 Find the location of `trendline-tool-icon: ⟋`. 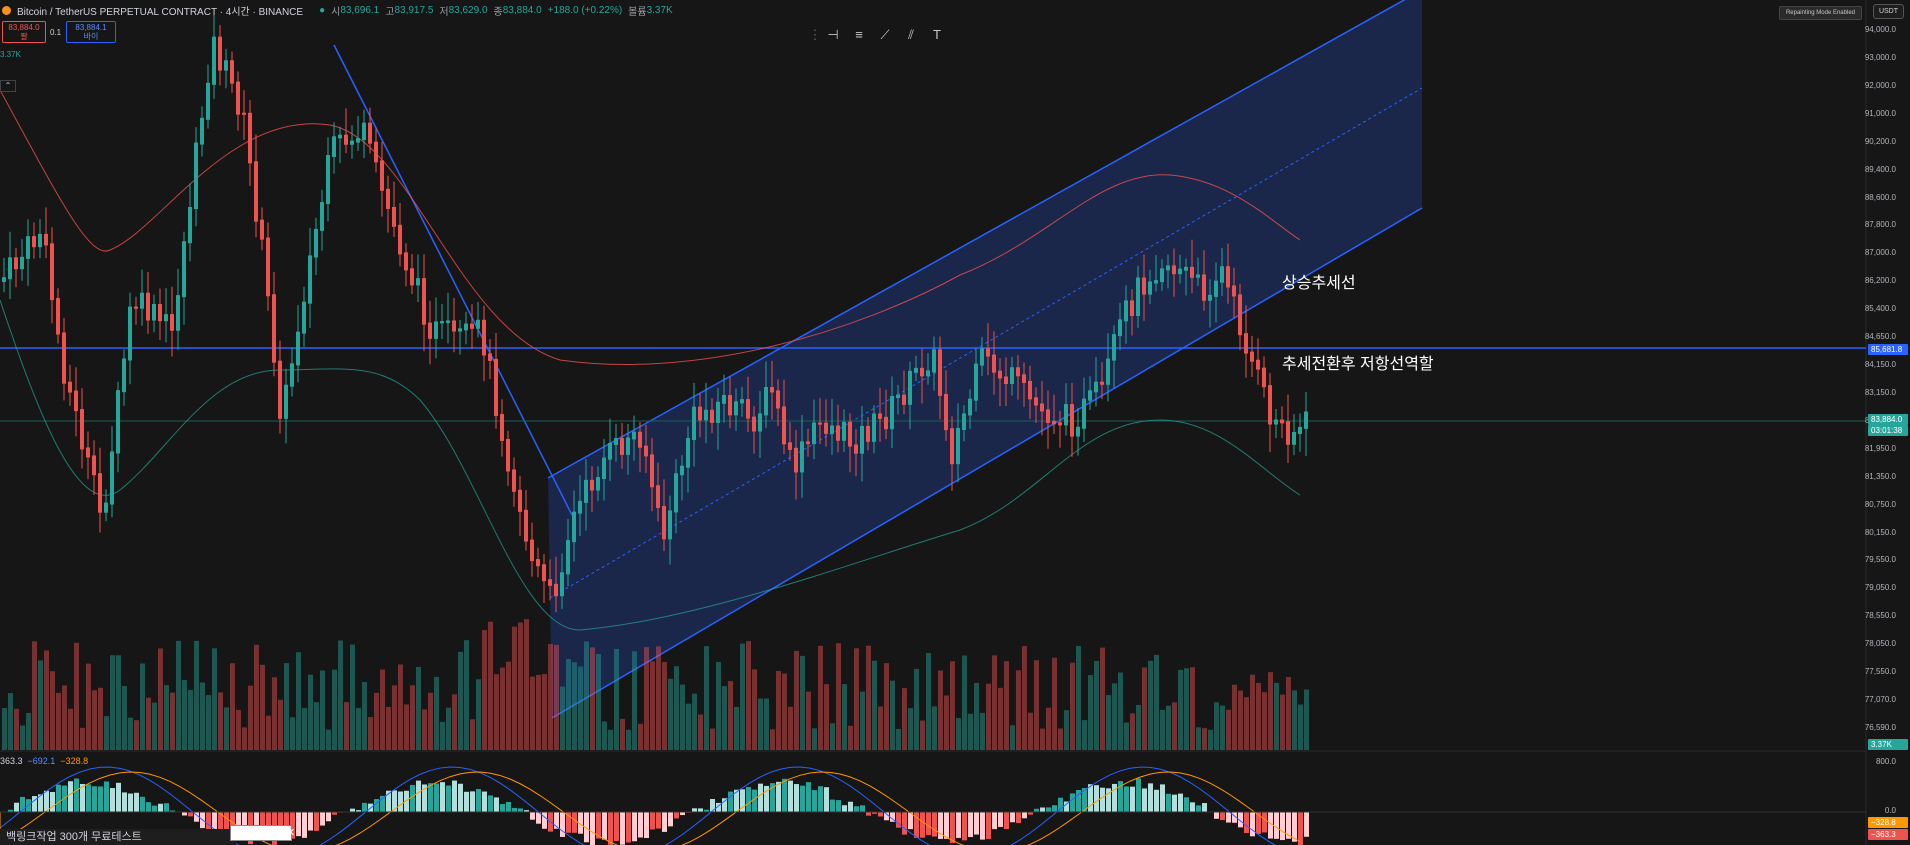

trendline-tool-icon: ⟋ is located at coordinates (885, 34).